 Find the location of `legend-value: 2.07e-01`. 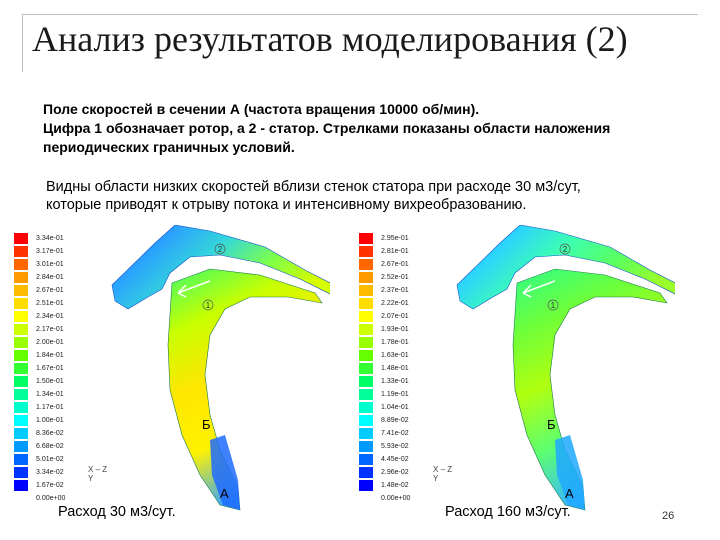

legend-value: 2.07e-01 is located at coordinates (395, 316).